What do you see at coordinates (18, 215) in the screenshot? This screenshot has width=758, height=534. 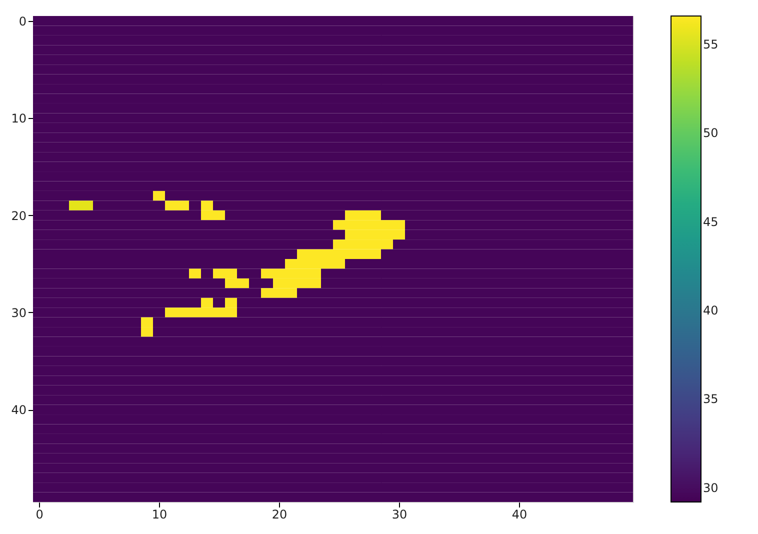 I see `y-tick-label: 20` at bounding box center [18, 215].